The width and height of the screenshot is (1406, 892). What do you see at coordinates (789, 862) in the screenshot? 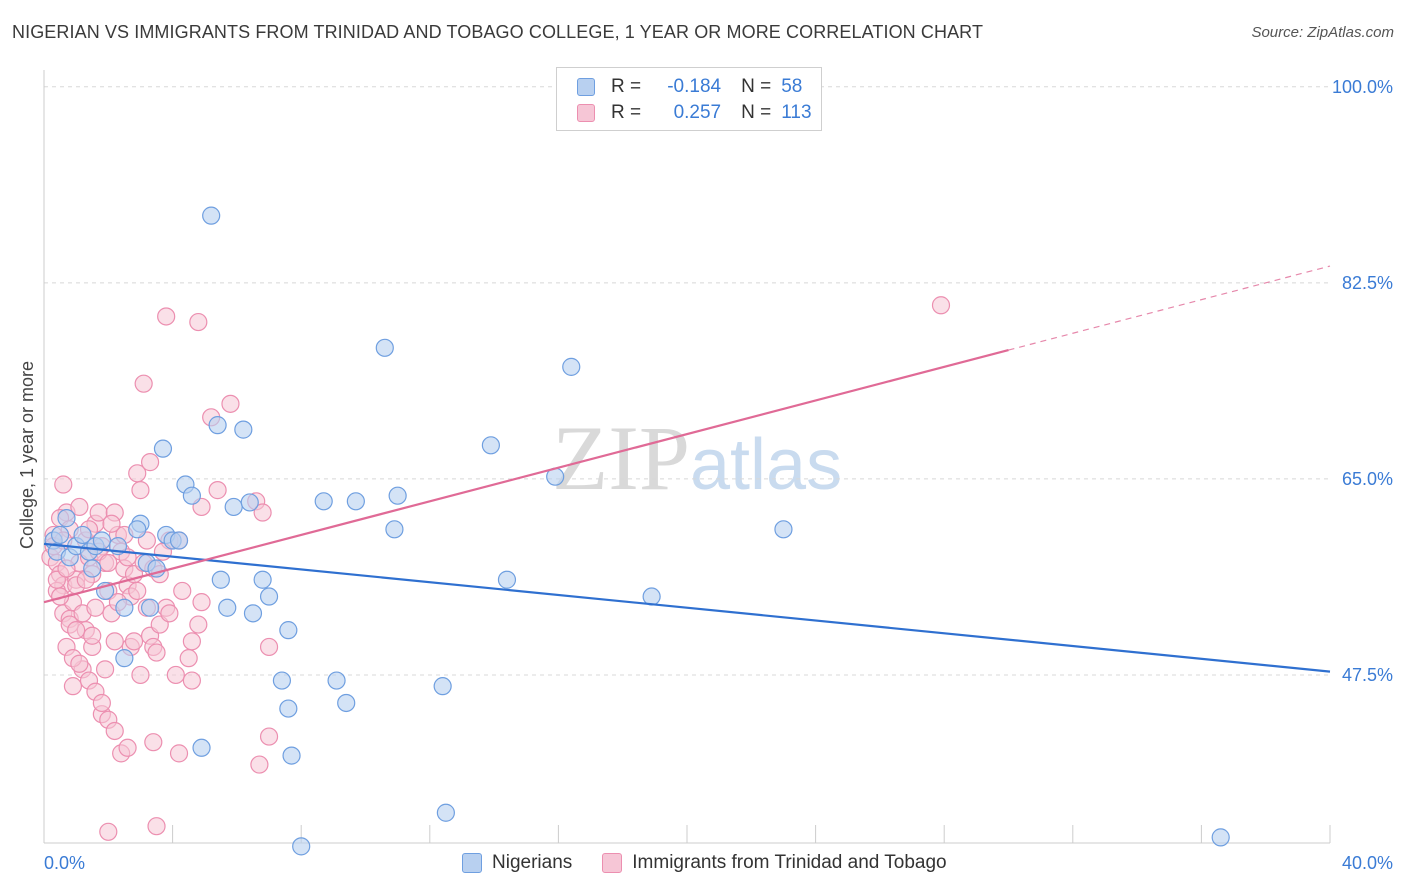
I see `bottom-legend-label-pink: Immigrants from Trinidad and Tobago` at bounding box center [789, 862].